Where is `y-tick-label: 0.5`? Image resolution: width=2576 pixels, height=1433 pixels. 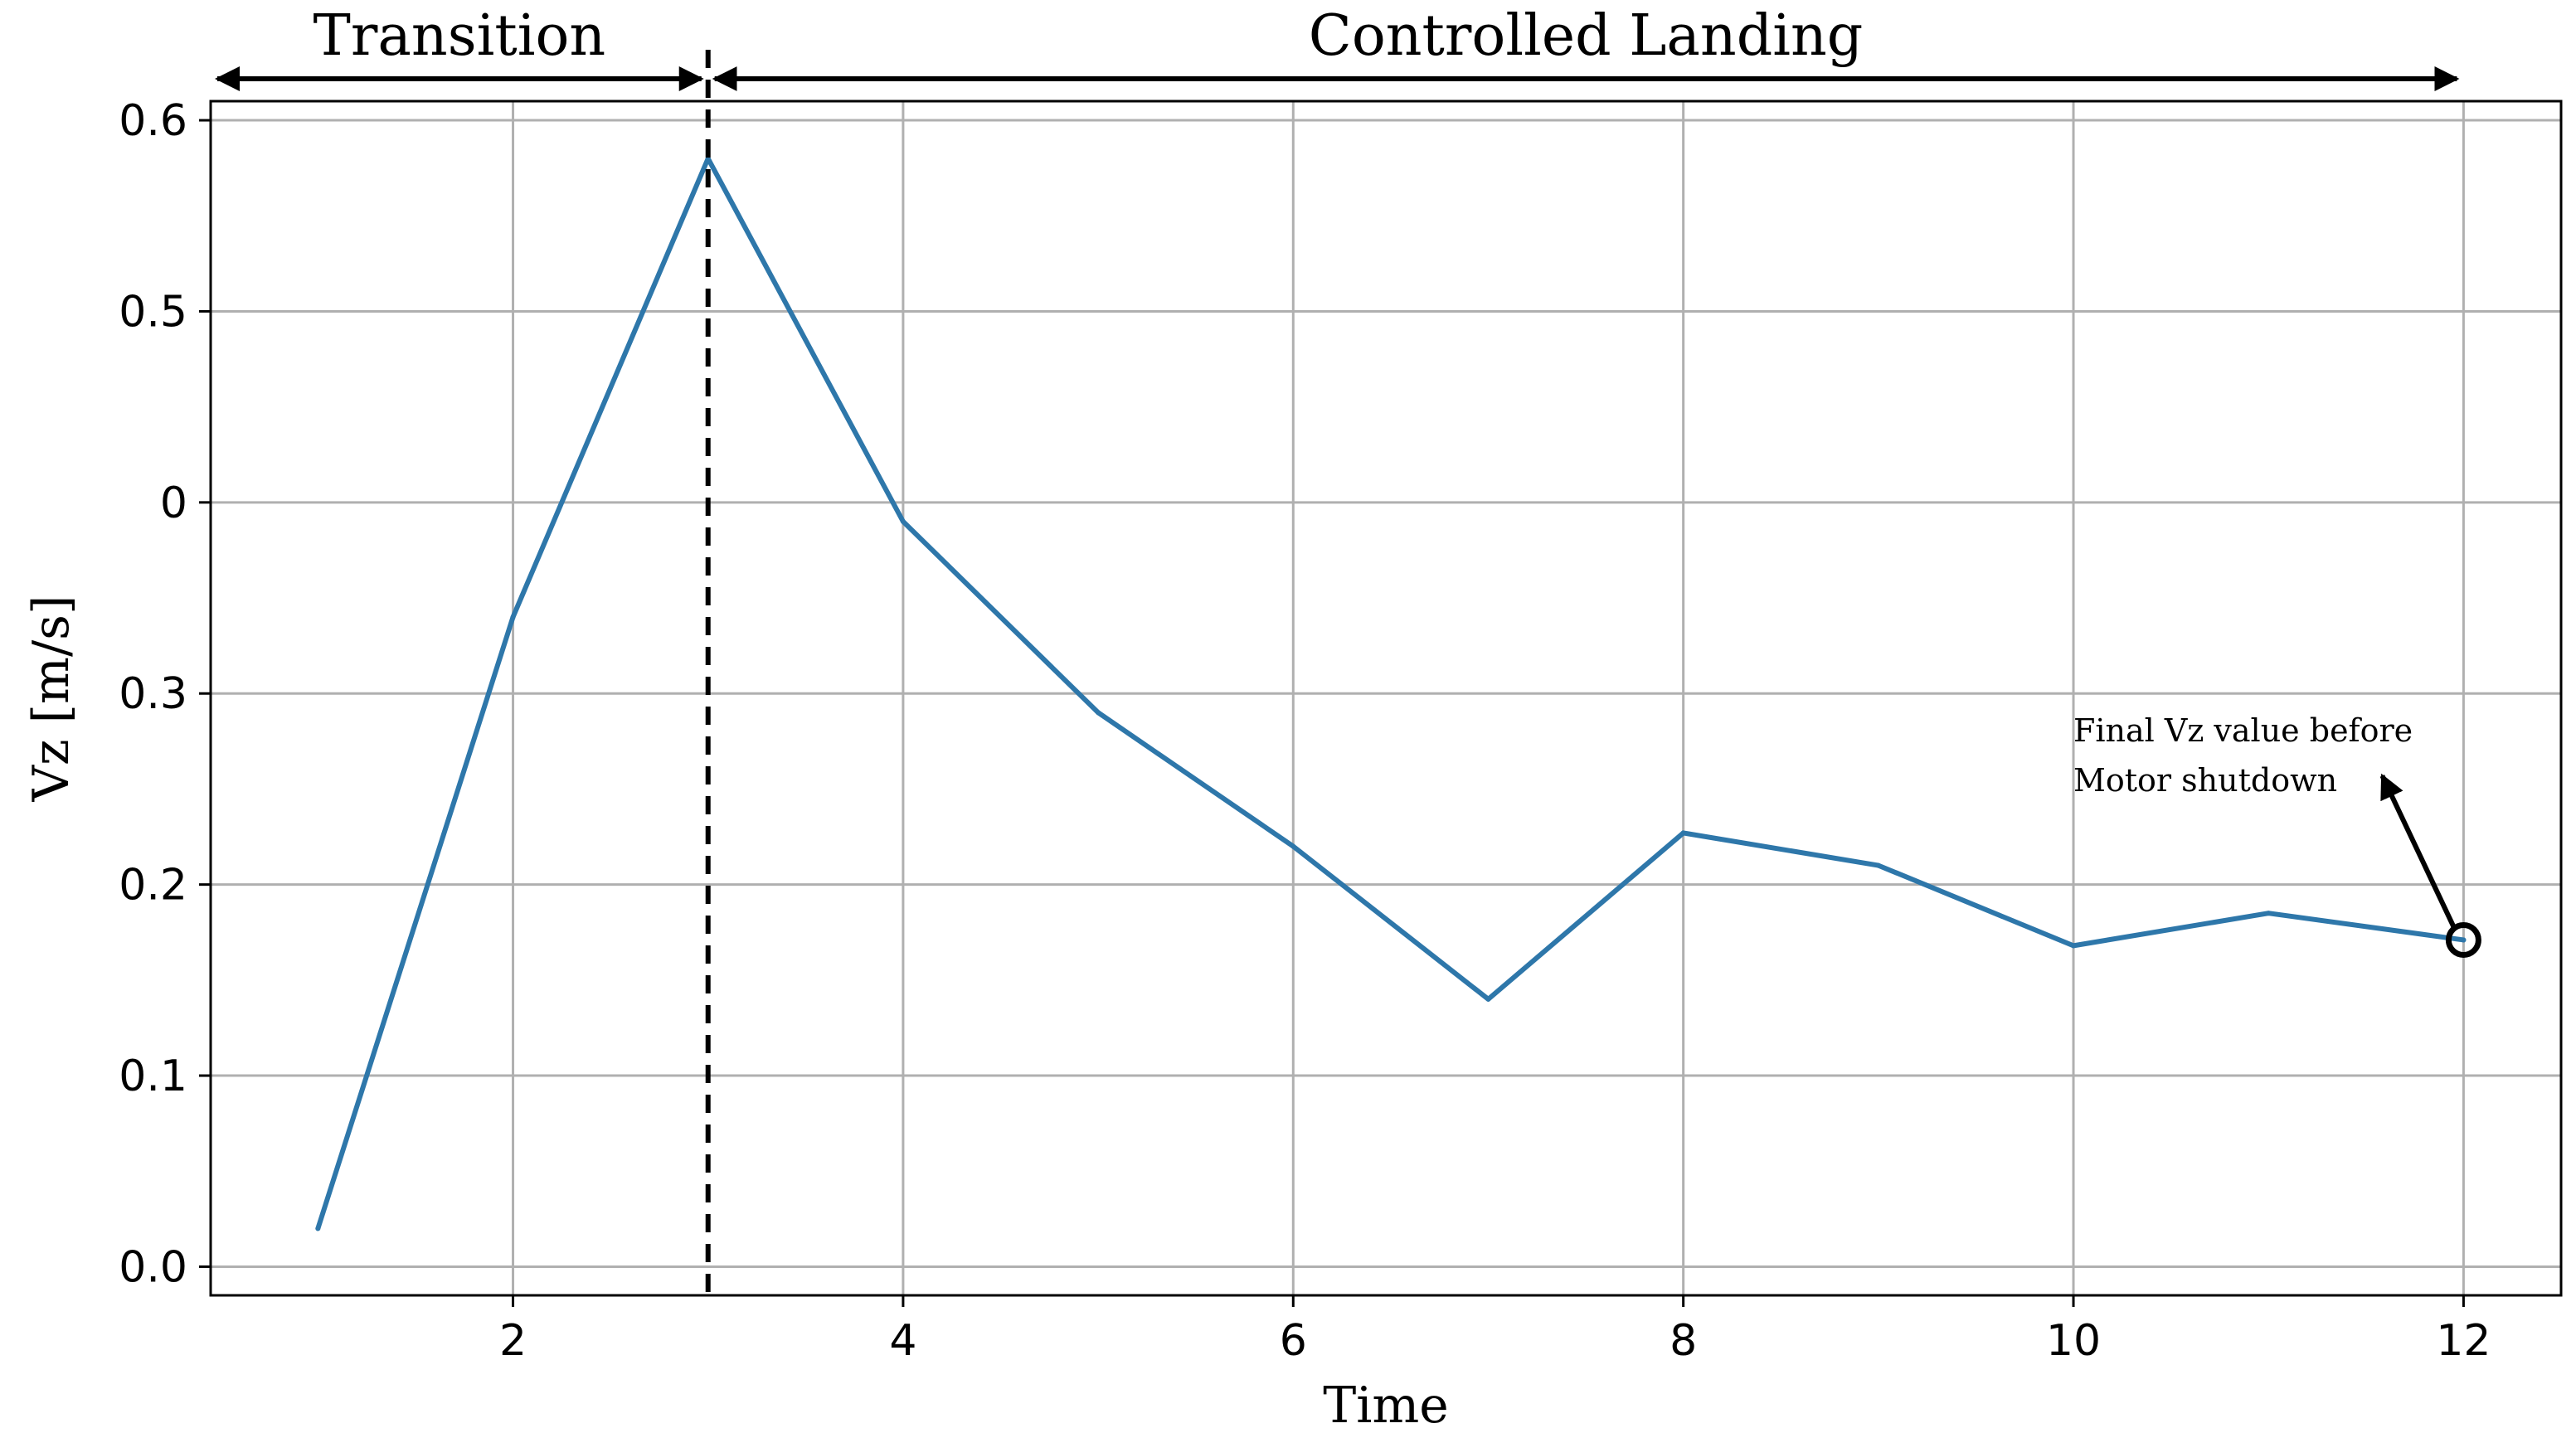 y-tick-label: 0.5 is located at coordinates (153, 312).